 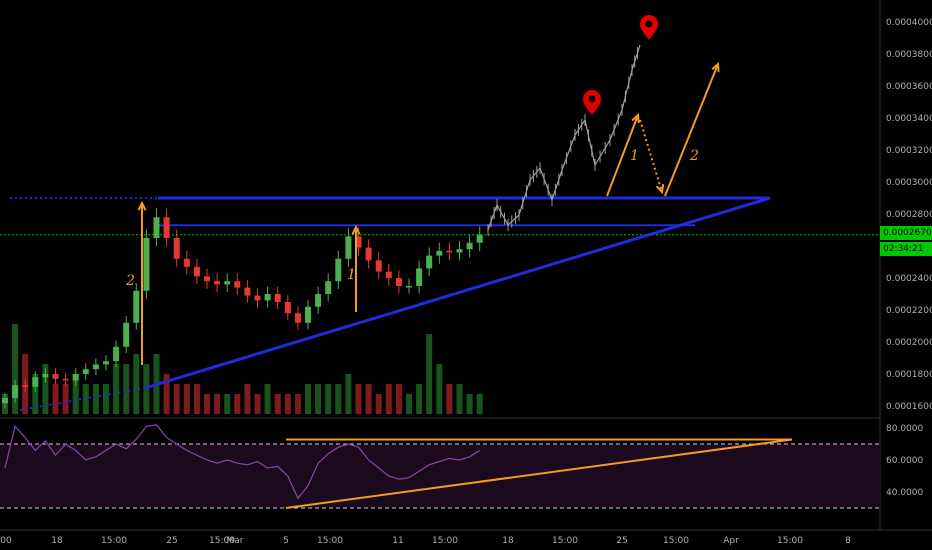 What do you see at coordinates (909, 119) in the screenshot?
I see `price-tick-label: 0.0003400` at bounding box center [909, 119].